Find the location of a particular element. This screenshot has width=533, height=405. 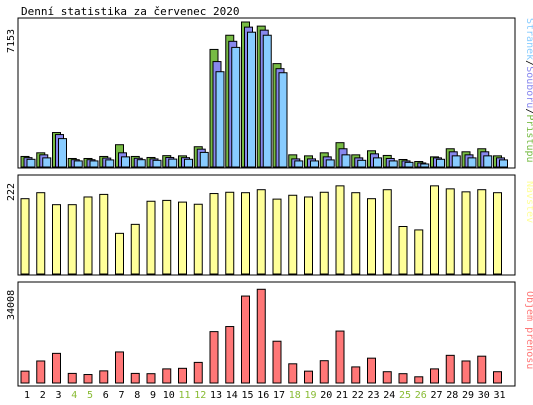

tick-label-day-4: 4 is located at coordinates (74, 395).